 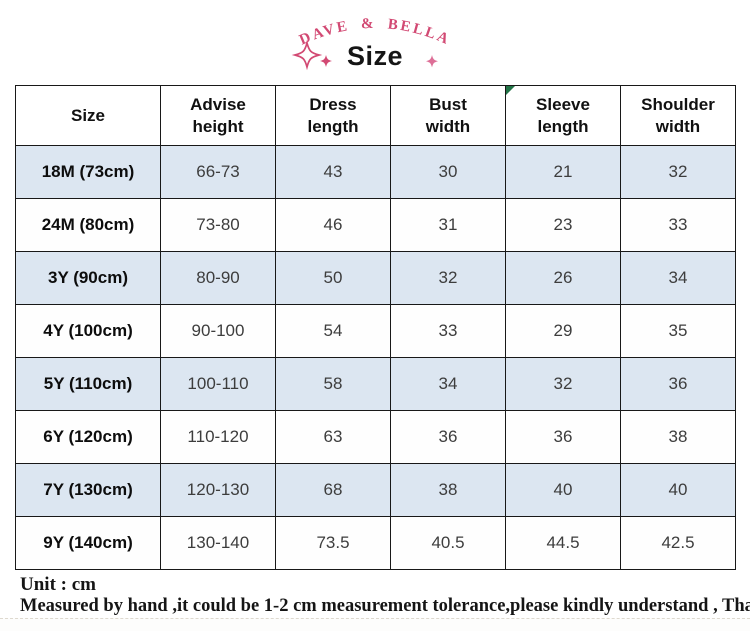 What do you see at coordinates (333, 172) in the screenshot?
I see `value-cell: 43` at bounding box center [333, 172].